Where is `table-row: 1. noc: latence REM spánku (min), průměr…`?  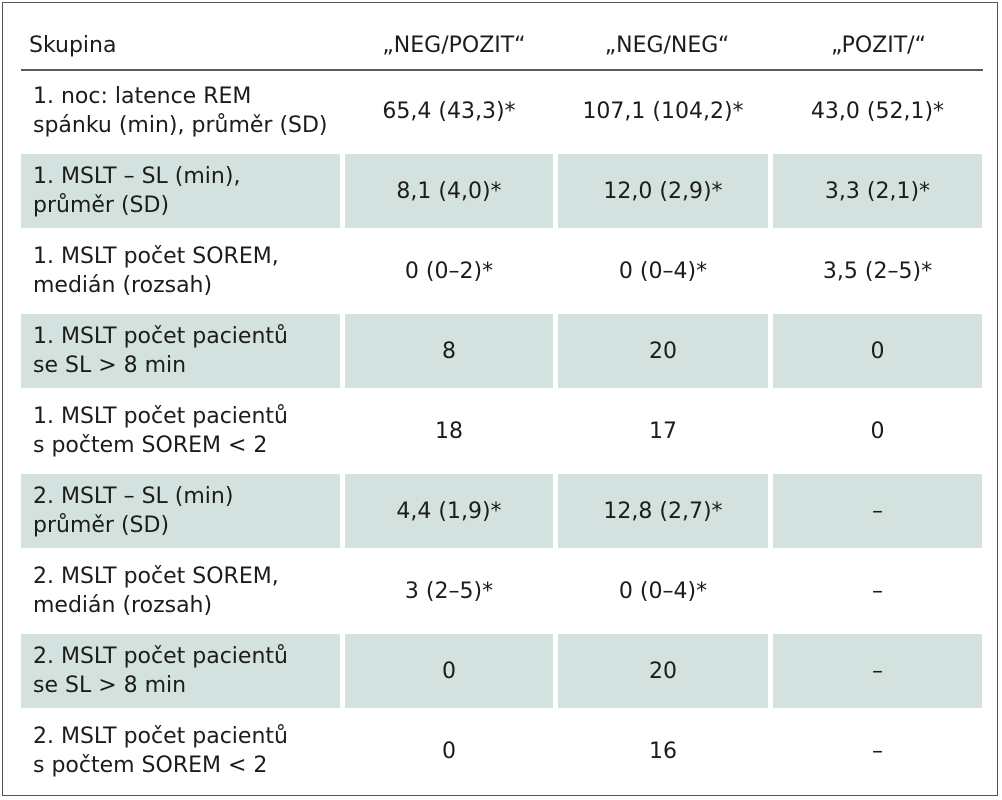 table-row: 1. noc: latence REM spánku (min), průměr… is located at coordinates (502, 111).